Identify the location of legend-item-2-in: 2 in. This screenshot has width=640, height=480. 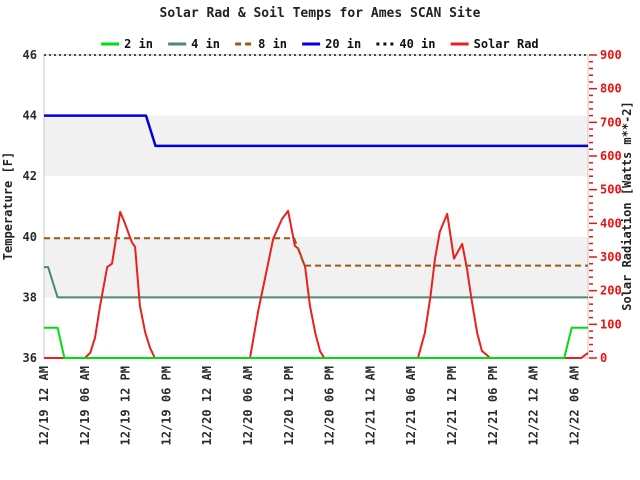
(127, 44).